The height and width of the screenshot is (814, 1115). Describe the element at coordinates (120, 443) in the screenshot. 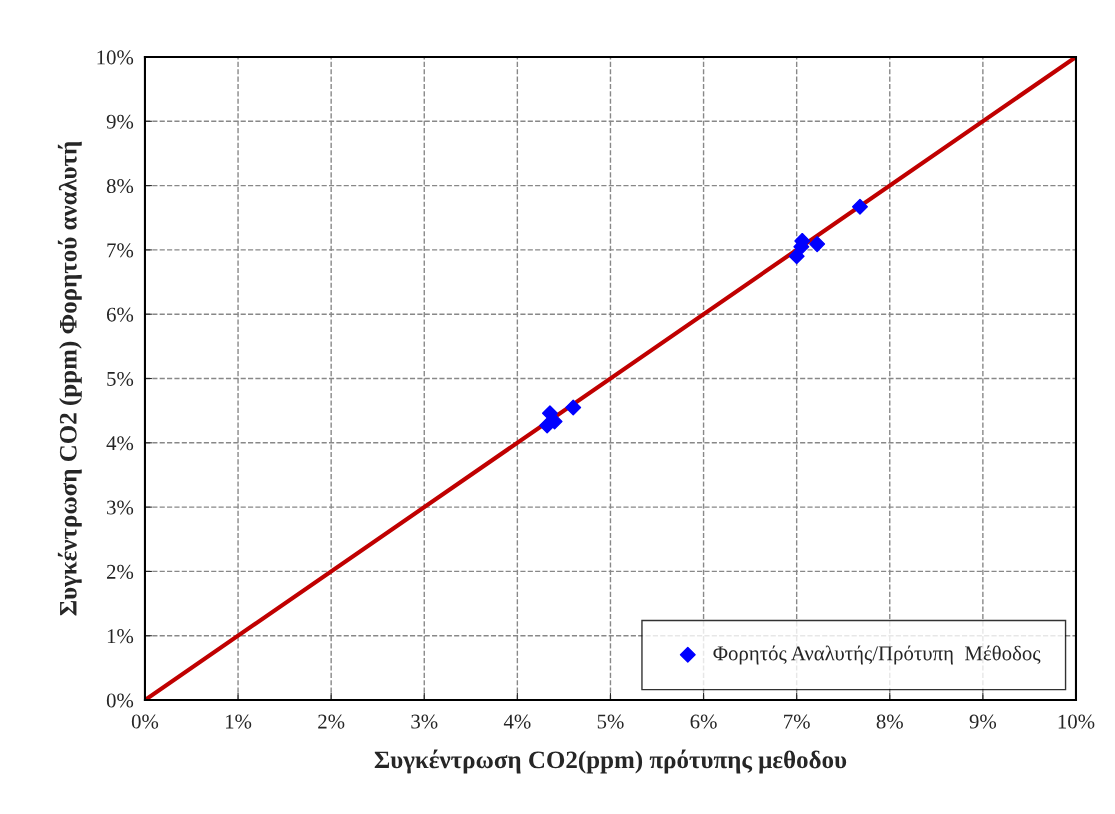

I see `y-tick-label: 4%` at that location.